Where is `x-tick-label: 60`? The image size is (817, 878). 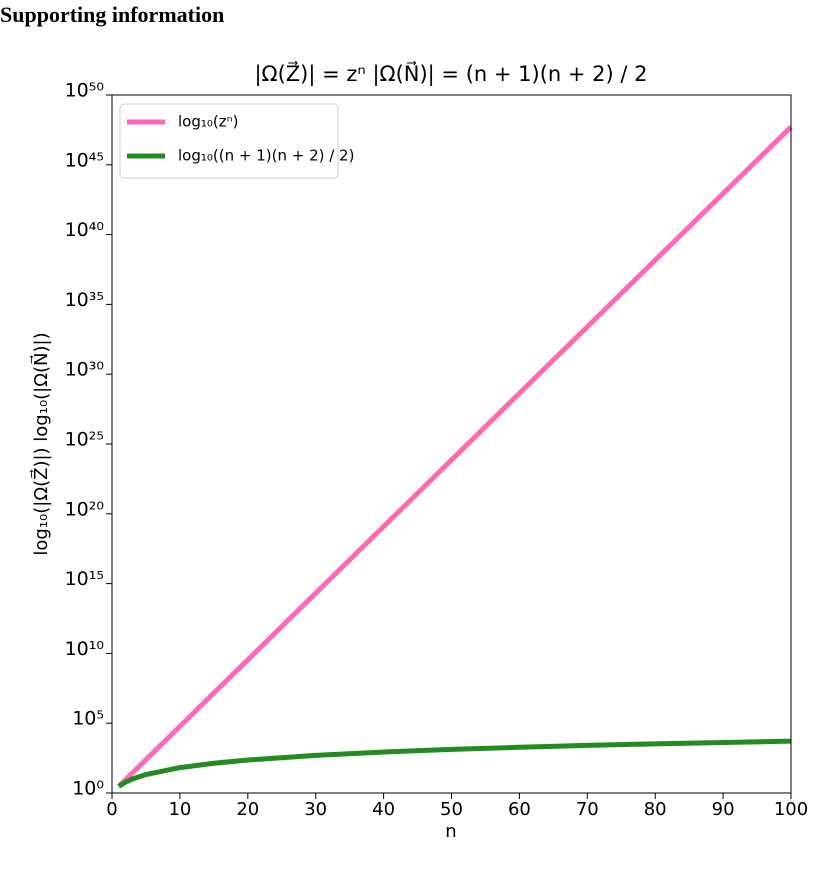 x-tick-label: 60 is located at coordinates (519, 809).